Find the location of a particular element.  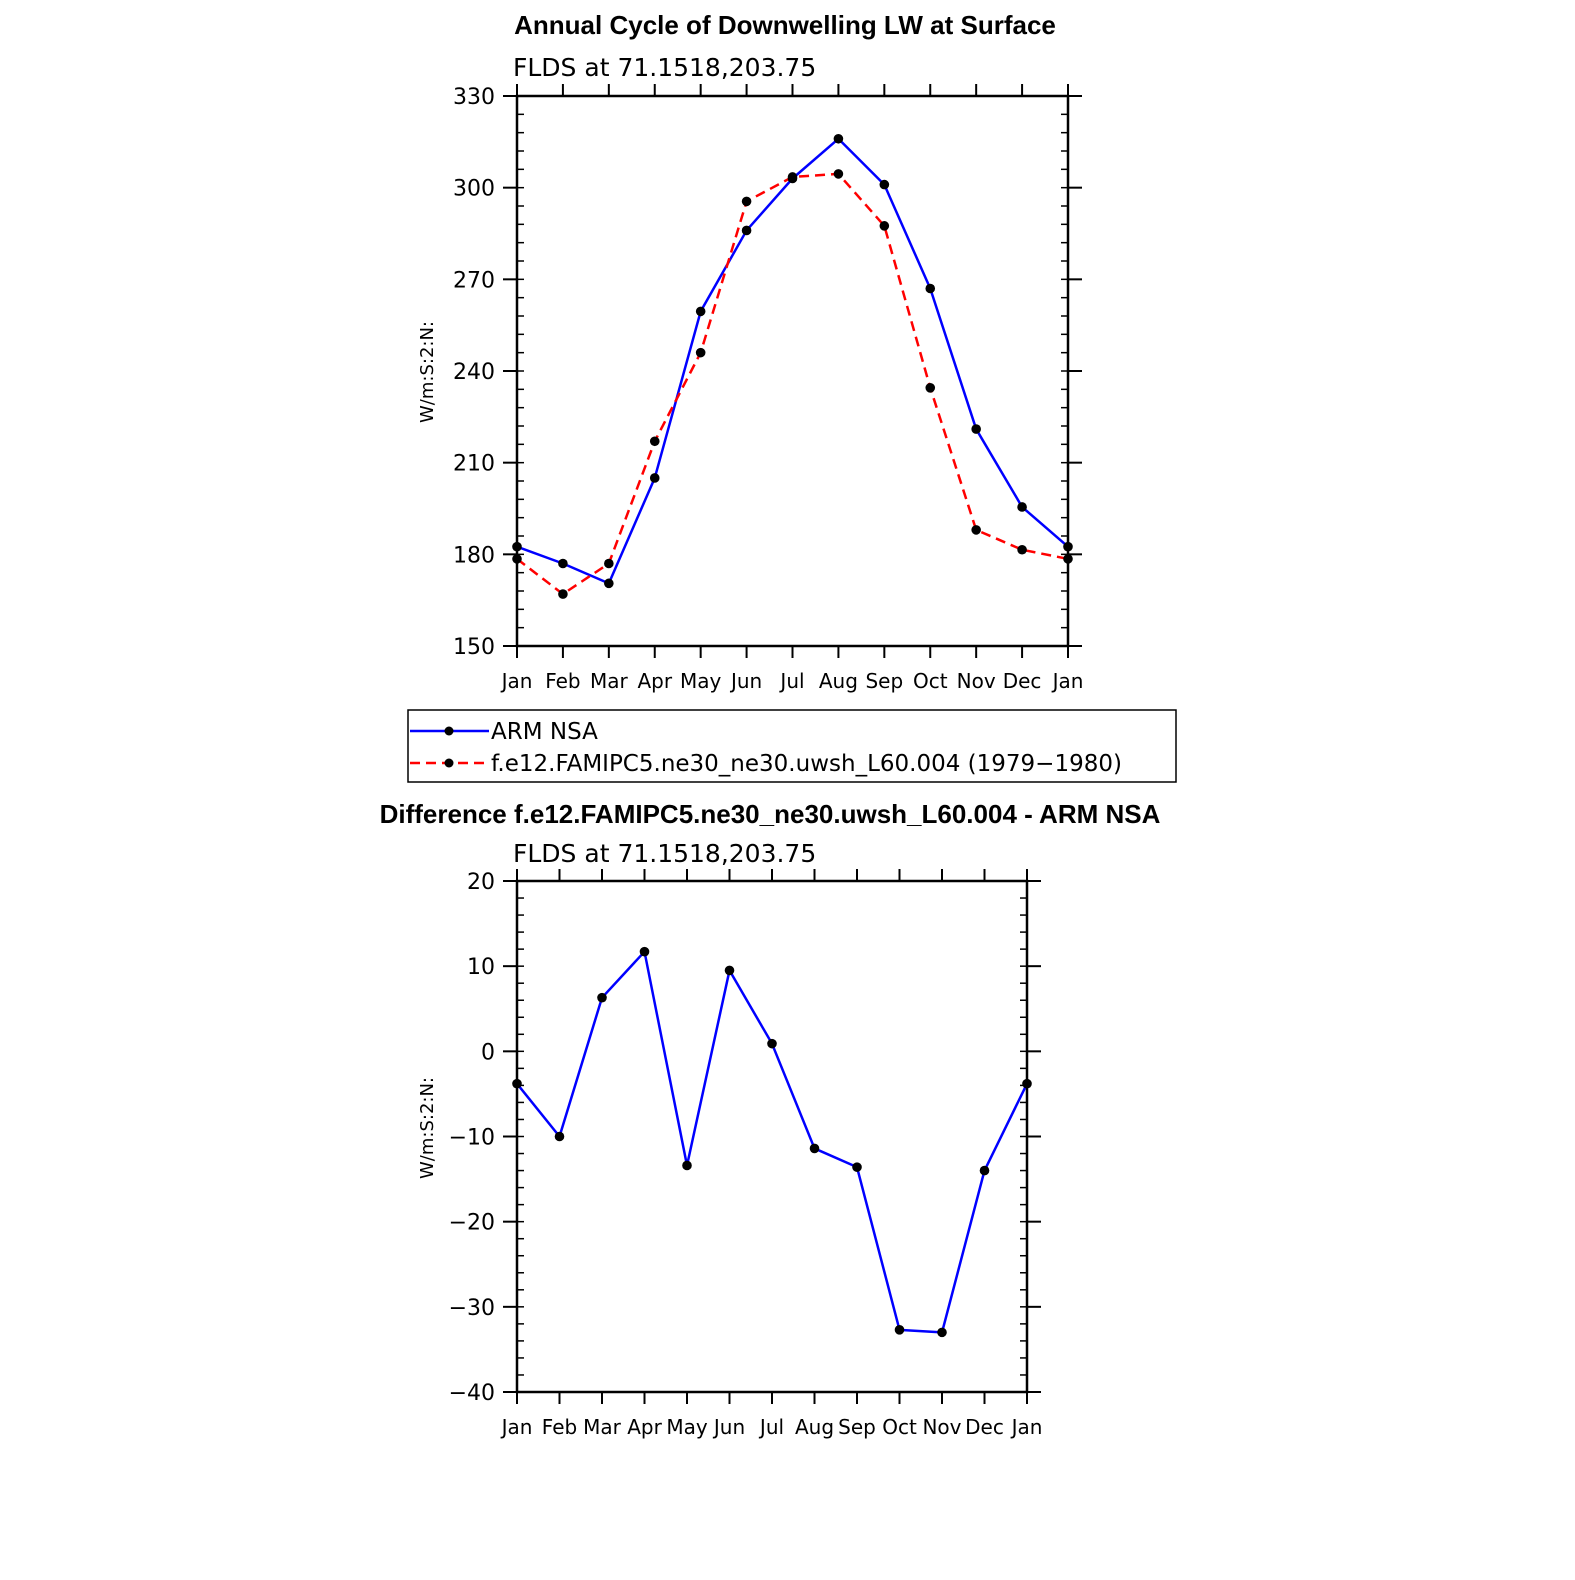

legend-box is located at coordinates (792, 746).